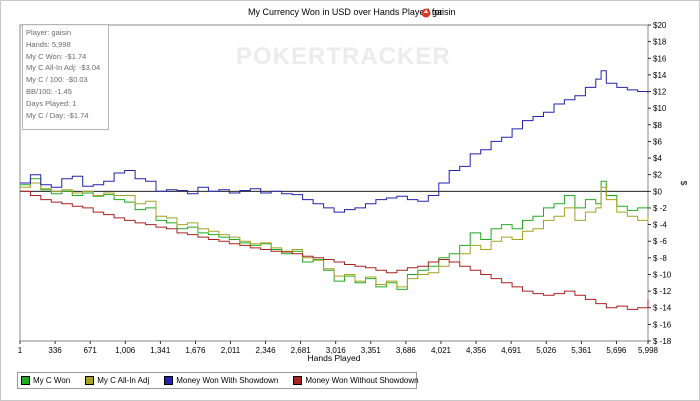  I want to click on y-tick-label: $6, so click(657, 141).